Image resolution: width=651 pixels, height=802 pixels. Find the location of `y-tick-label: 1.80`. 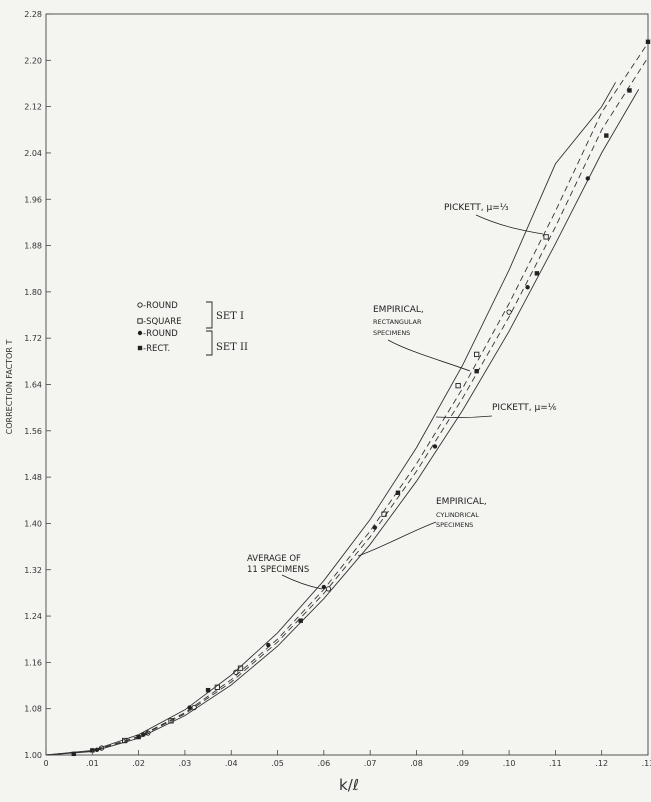

y-tick-label: 1.80 is located at coordinates (33, 292).